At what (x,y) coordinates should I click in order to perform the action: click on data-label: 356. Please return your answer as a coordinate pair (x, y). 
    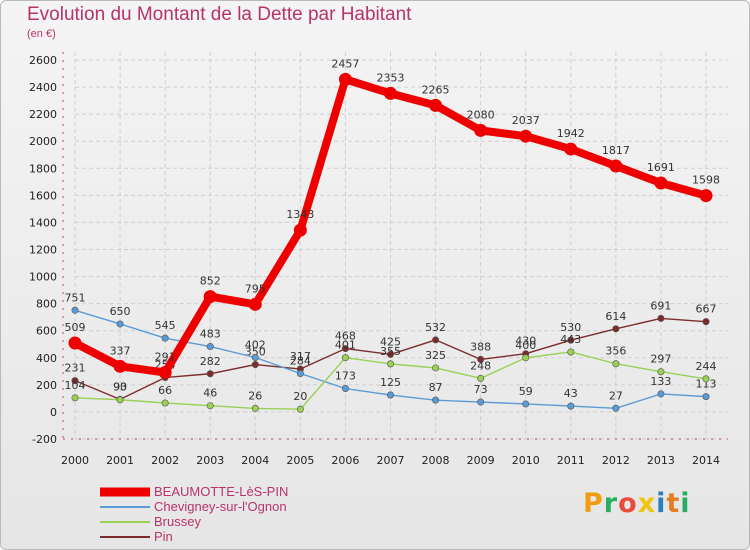
    Looking at the image, I should click on (615, 351).